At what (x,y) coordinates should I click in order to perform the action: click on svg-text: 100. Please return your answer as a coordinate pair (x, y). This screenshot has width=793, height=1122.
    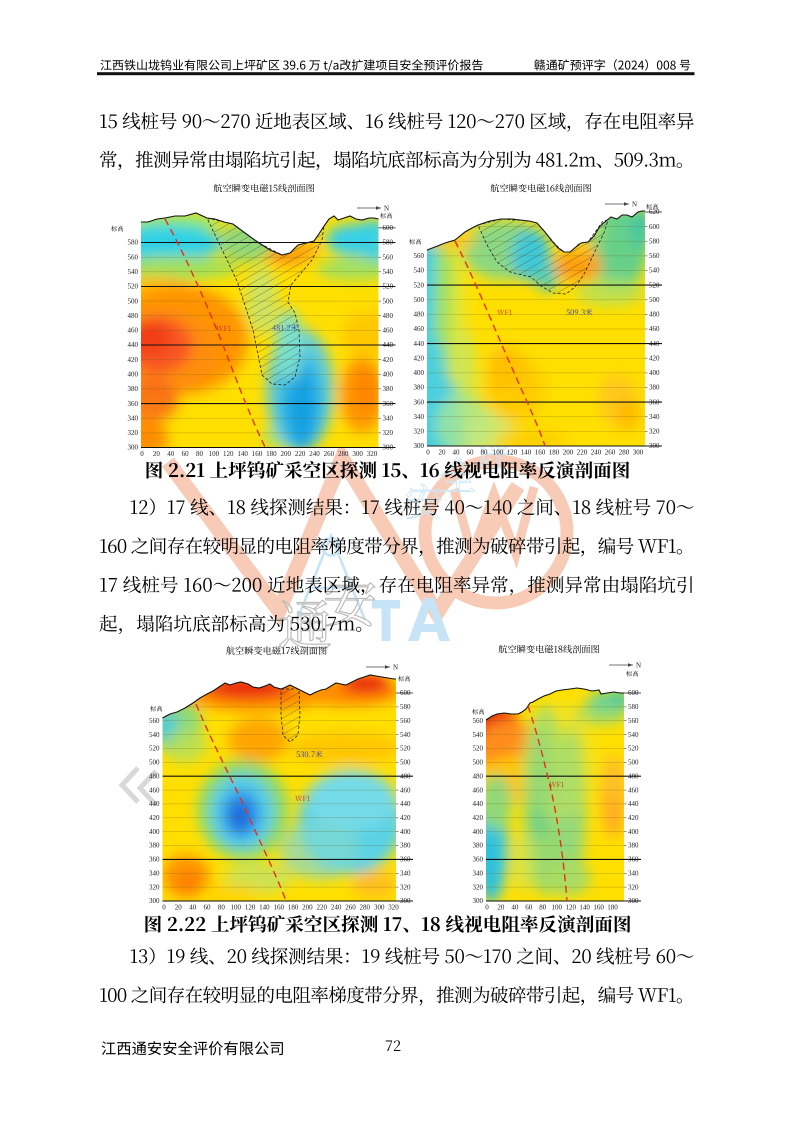
    Looking at the image, I should click on (235, 908).